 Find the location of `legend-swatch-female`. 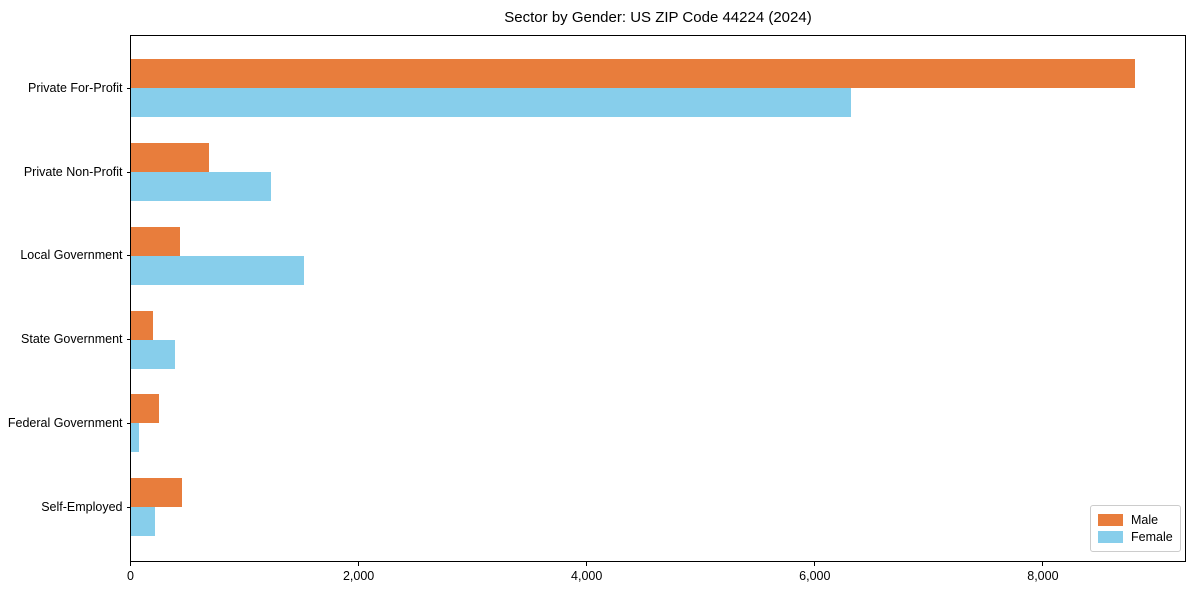

legend-swatch-female is located at coordinates (1110, 537).